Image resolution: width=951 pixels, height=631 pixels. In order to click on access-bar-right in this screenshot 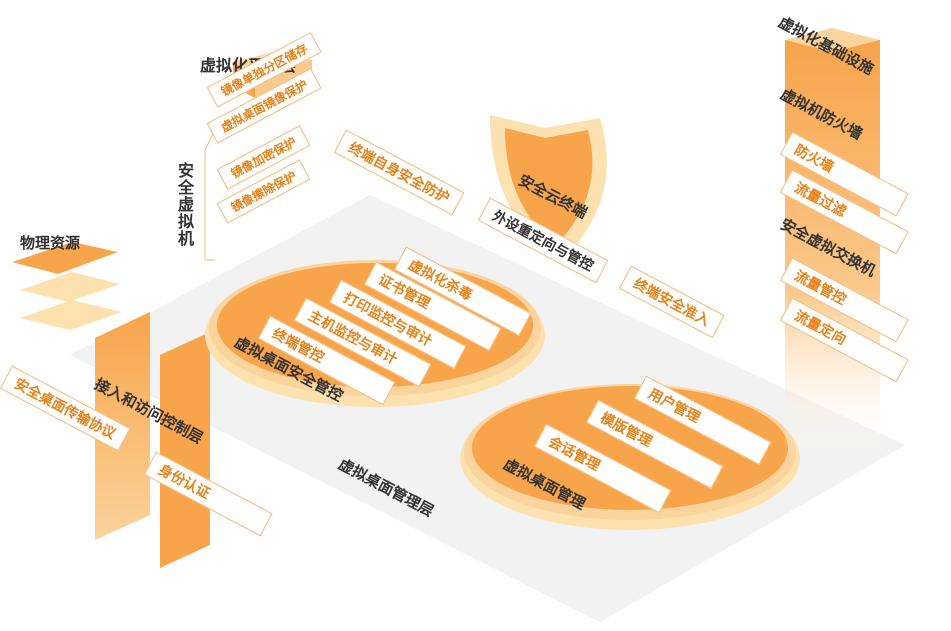, I will do `click(185, 450)`.